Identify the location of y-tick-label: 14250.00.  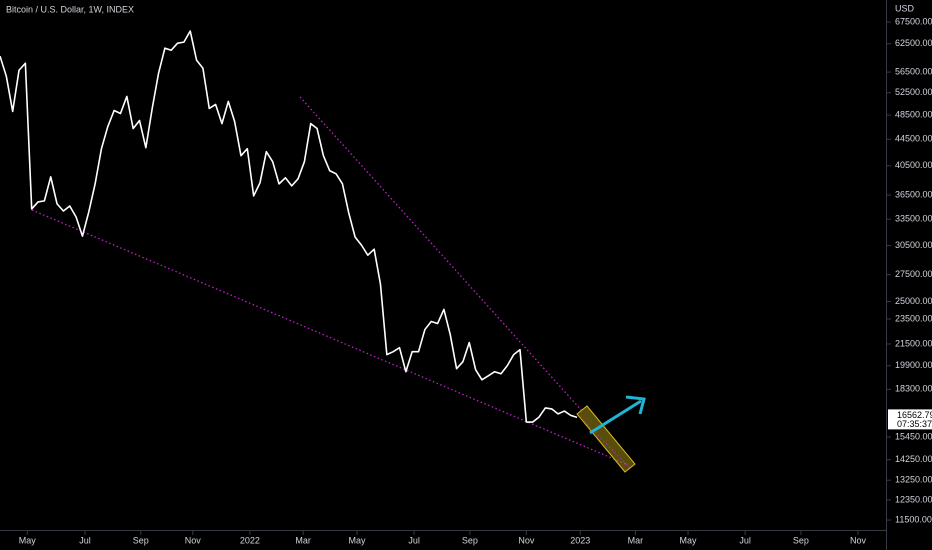
(913, 459).